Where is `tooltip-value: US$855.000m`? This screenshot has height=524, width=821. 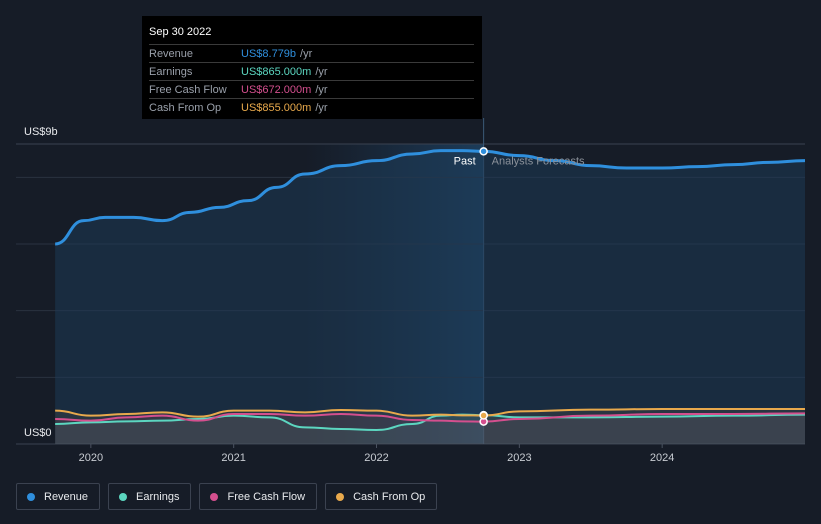
tooltip-value: US$855.000m is located at coordinates (276, 107).